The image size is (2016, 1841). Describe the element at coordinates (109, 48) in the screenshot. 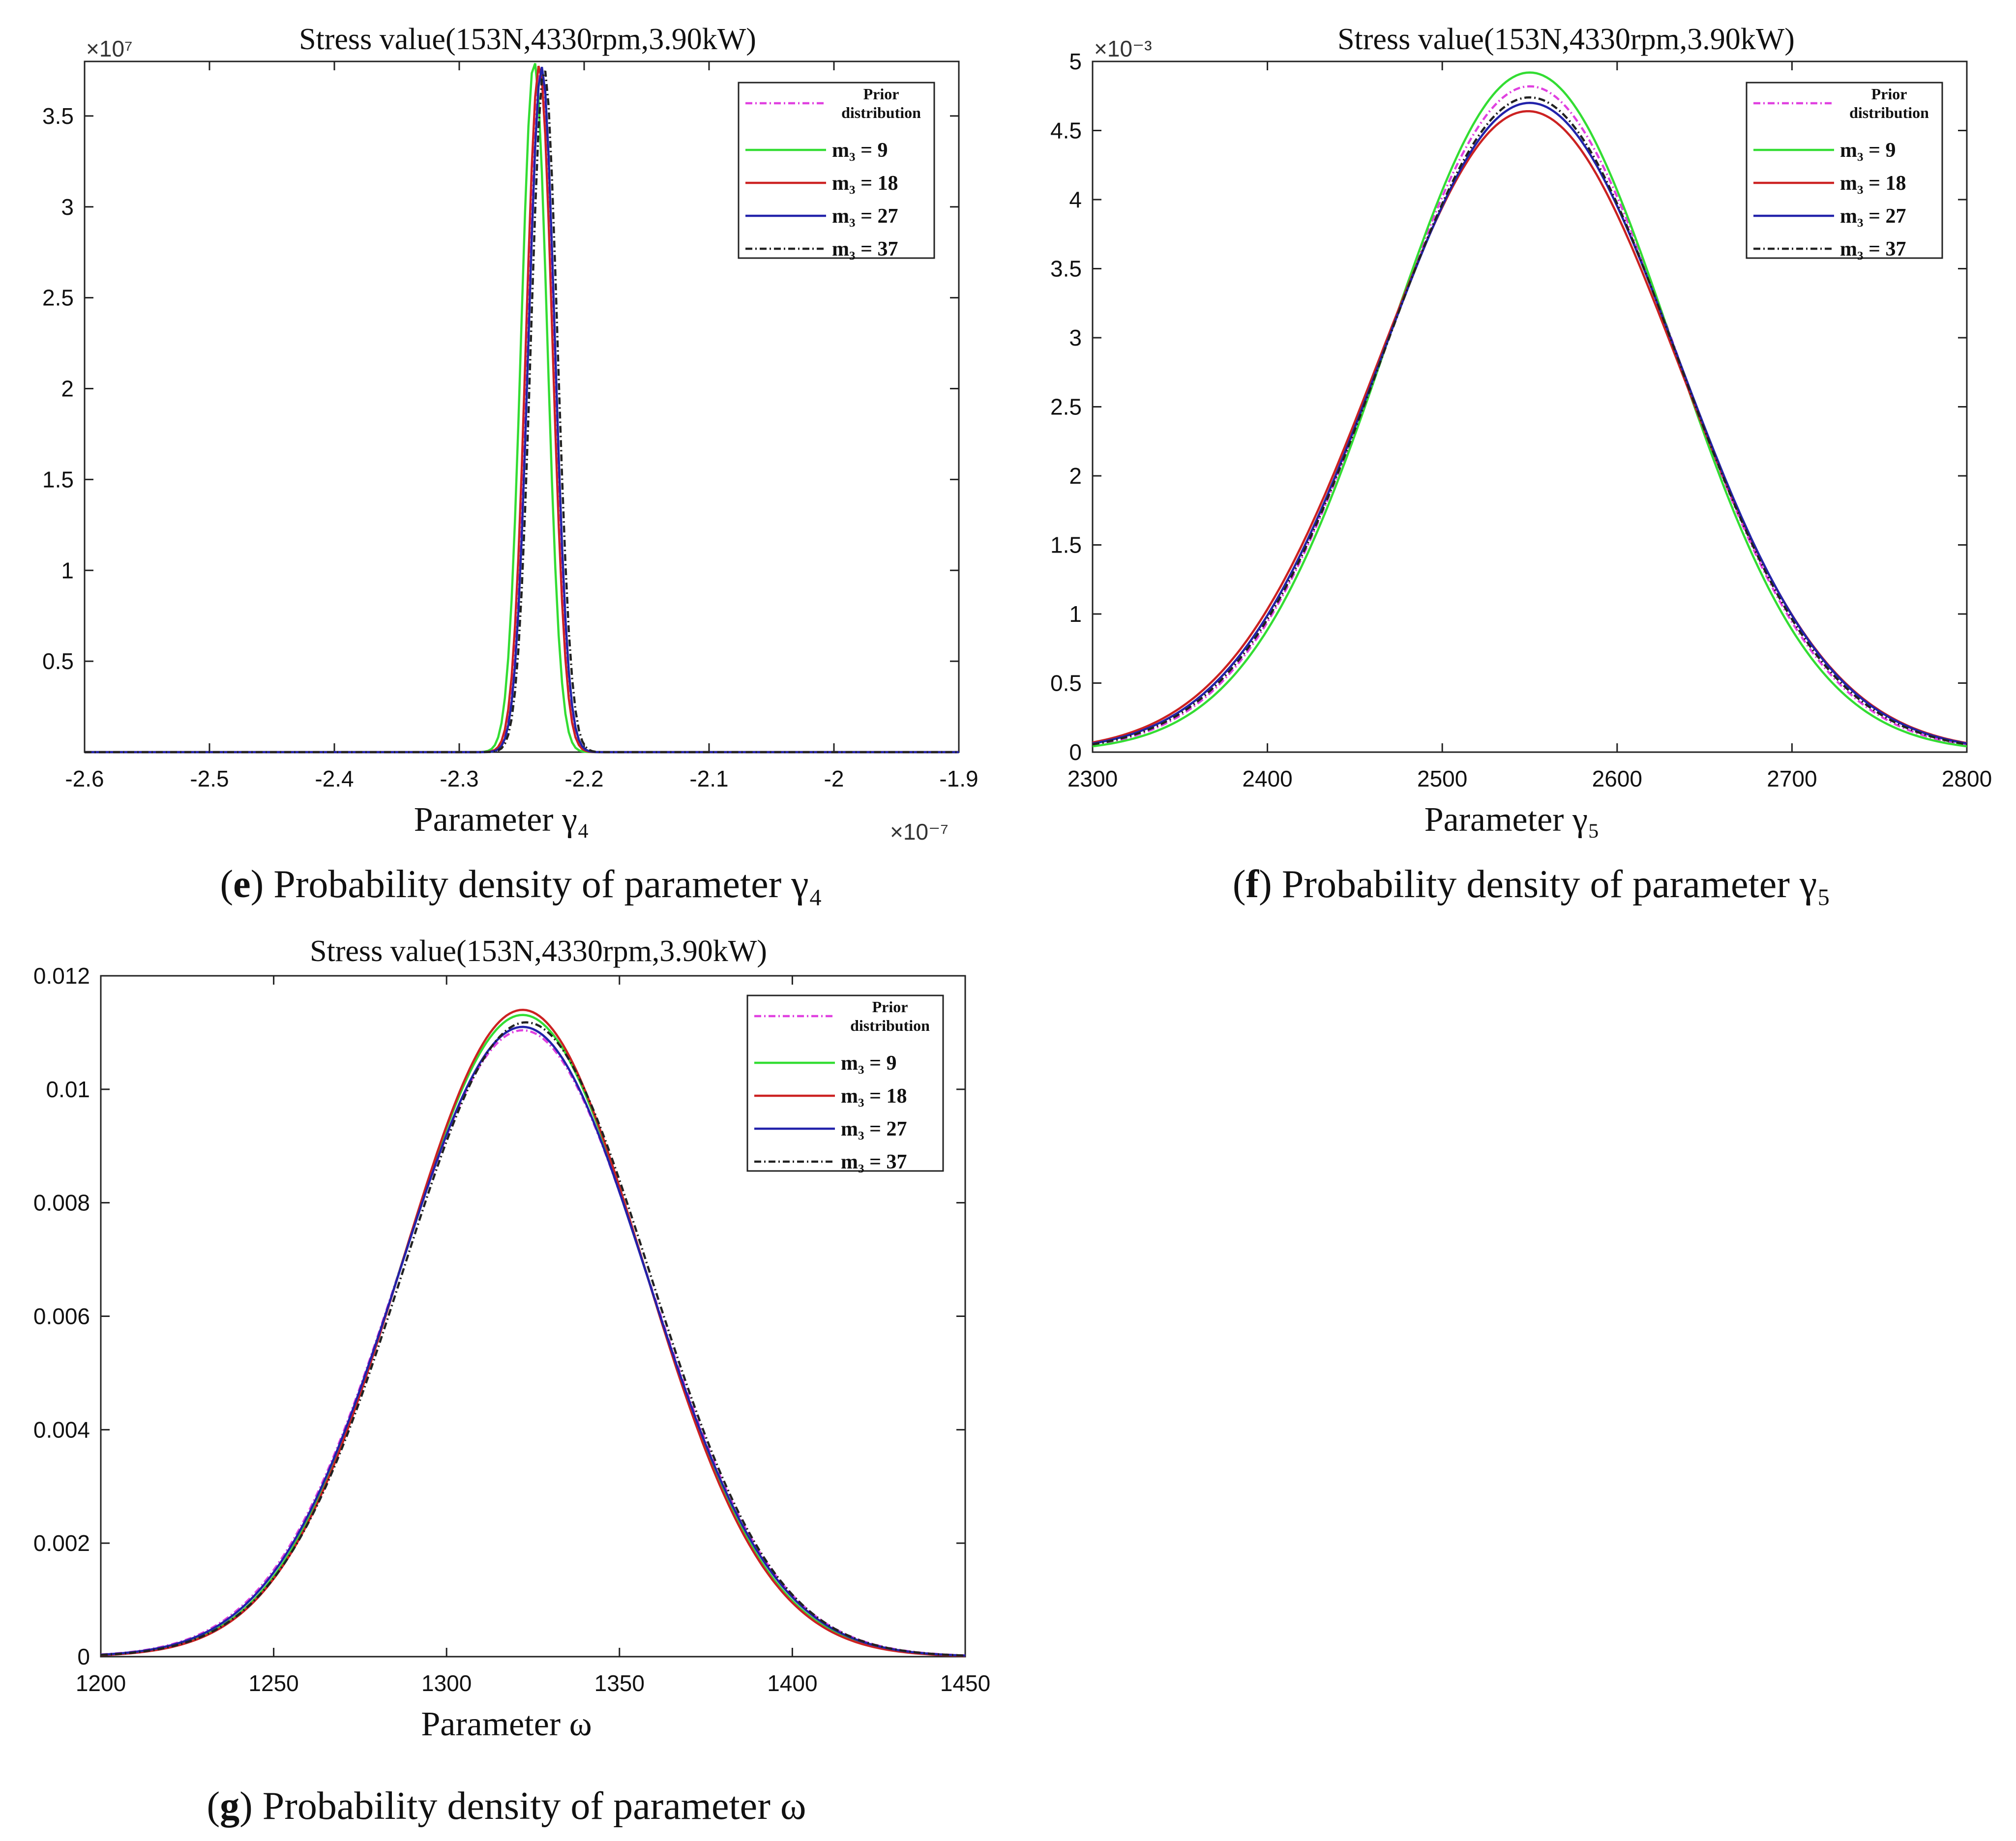

I see `y-exponent-label: ×10⁷` at that location.